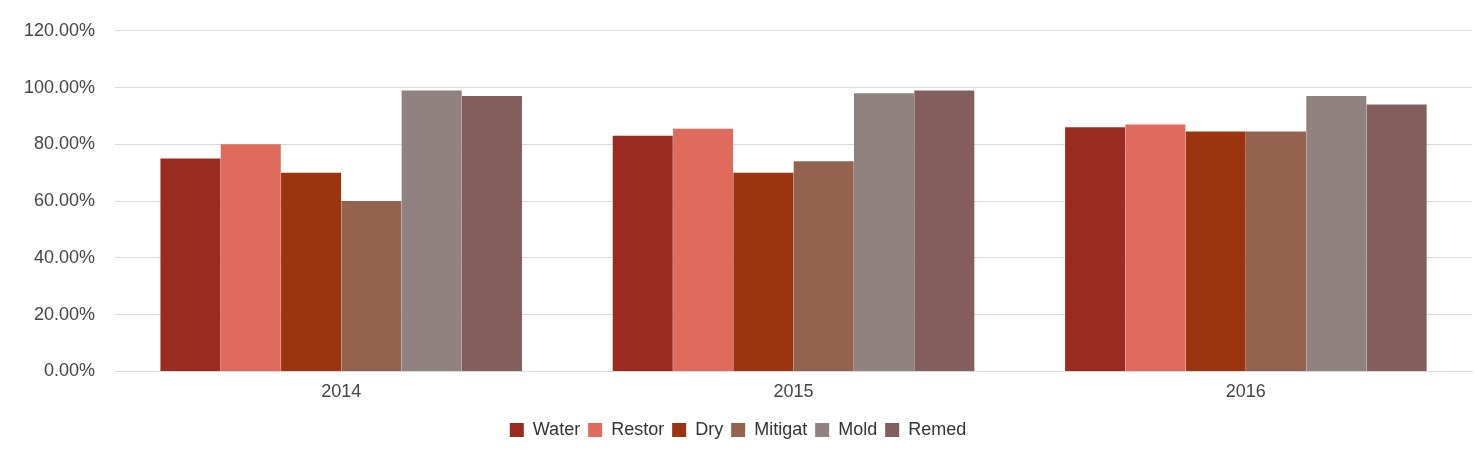  Describe the element at coordinates (709, 428) in the screenshot. I see `legend-label: Dry` at that location.